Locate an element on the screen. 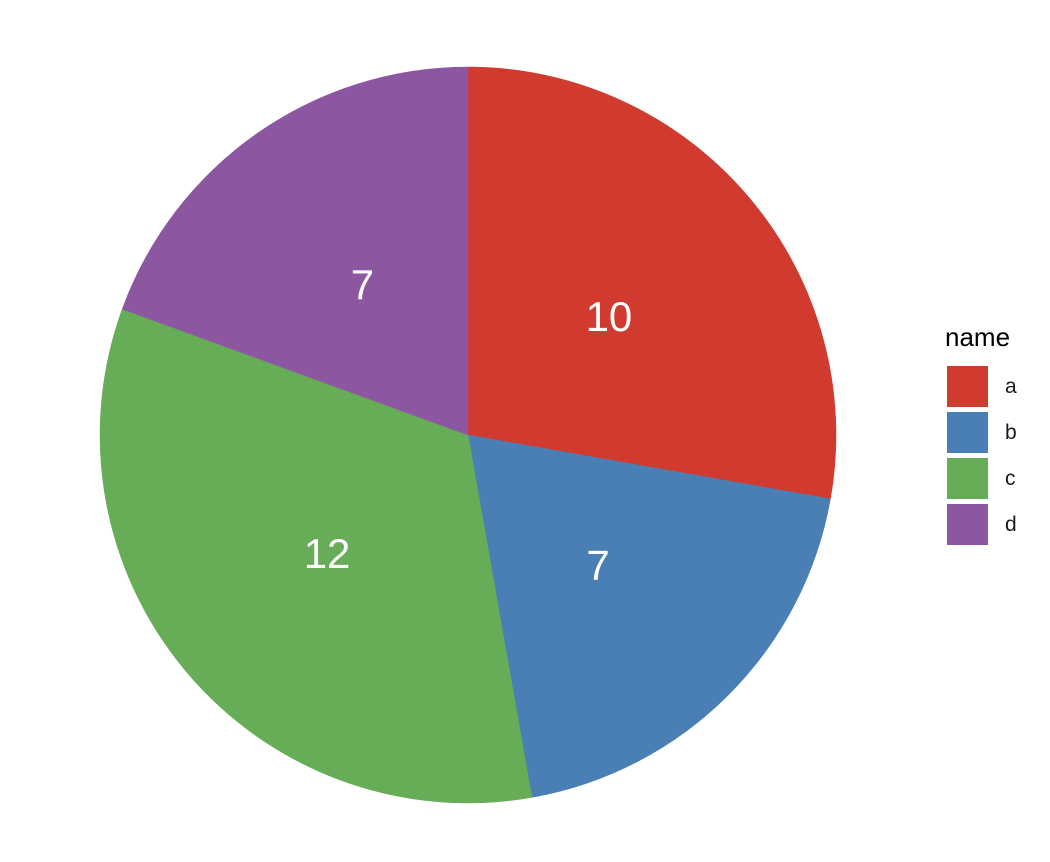  legend-title: name is located at coordinates (977, 337).